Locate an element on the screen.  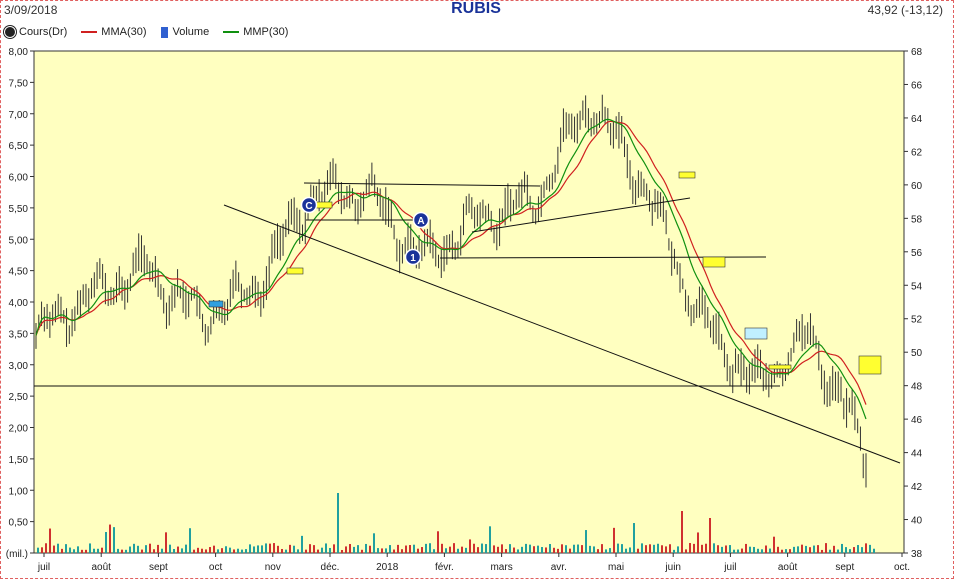
legend-label-mmp: MMP(30) is located at coordinates (266, 32).